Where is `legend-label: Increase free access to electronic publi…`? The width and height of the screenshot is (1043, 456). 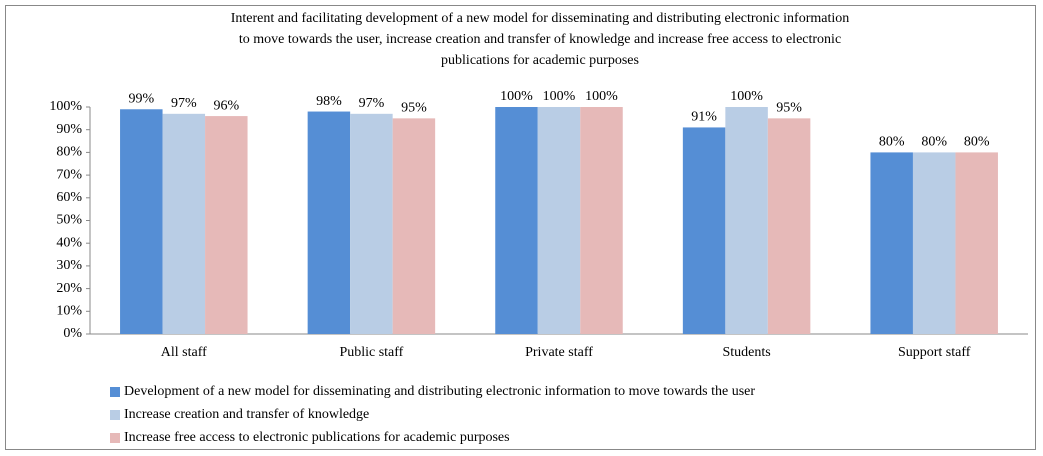 legend-label: Increase free access to electronic publi… is located at coordinates (317, 437).